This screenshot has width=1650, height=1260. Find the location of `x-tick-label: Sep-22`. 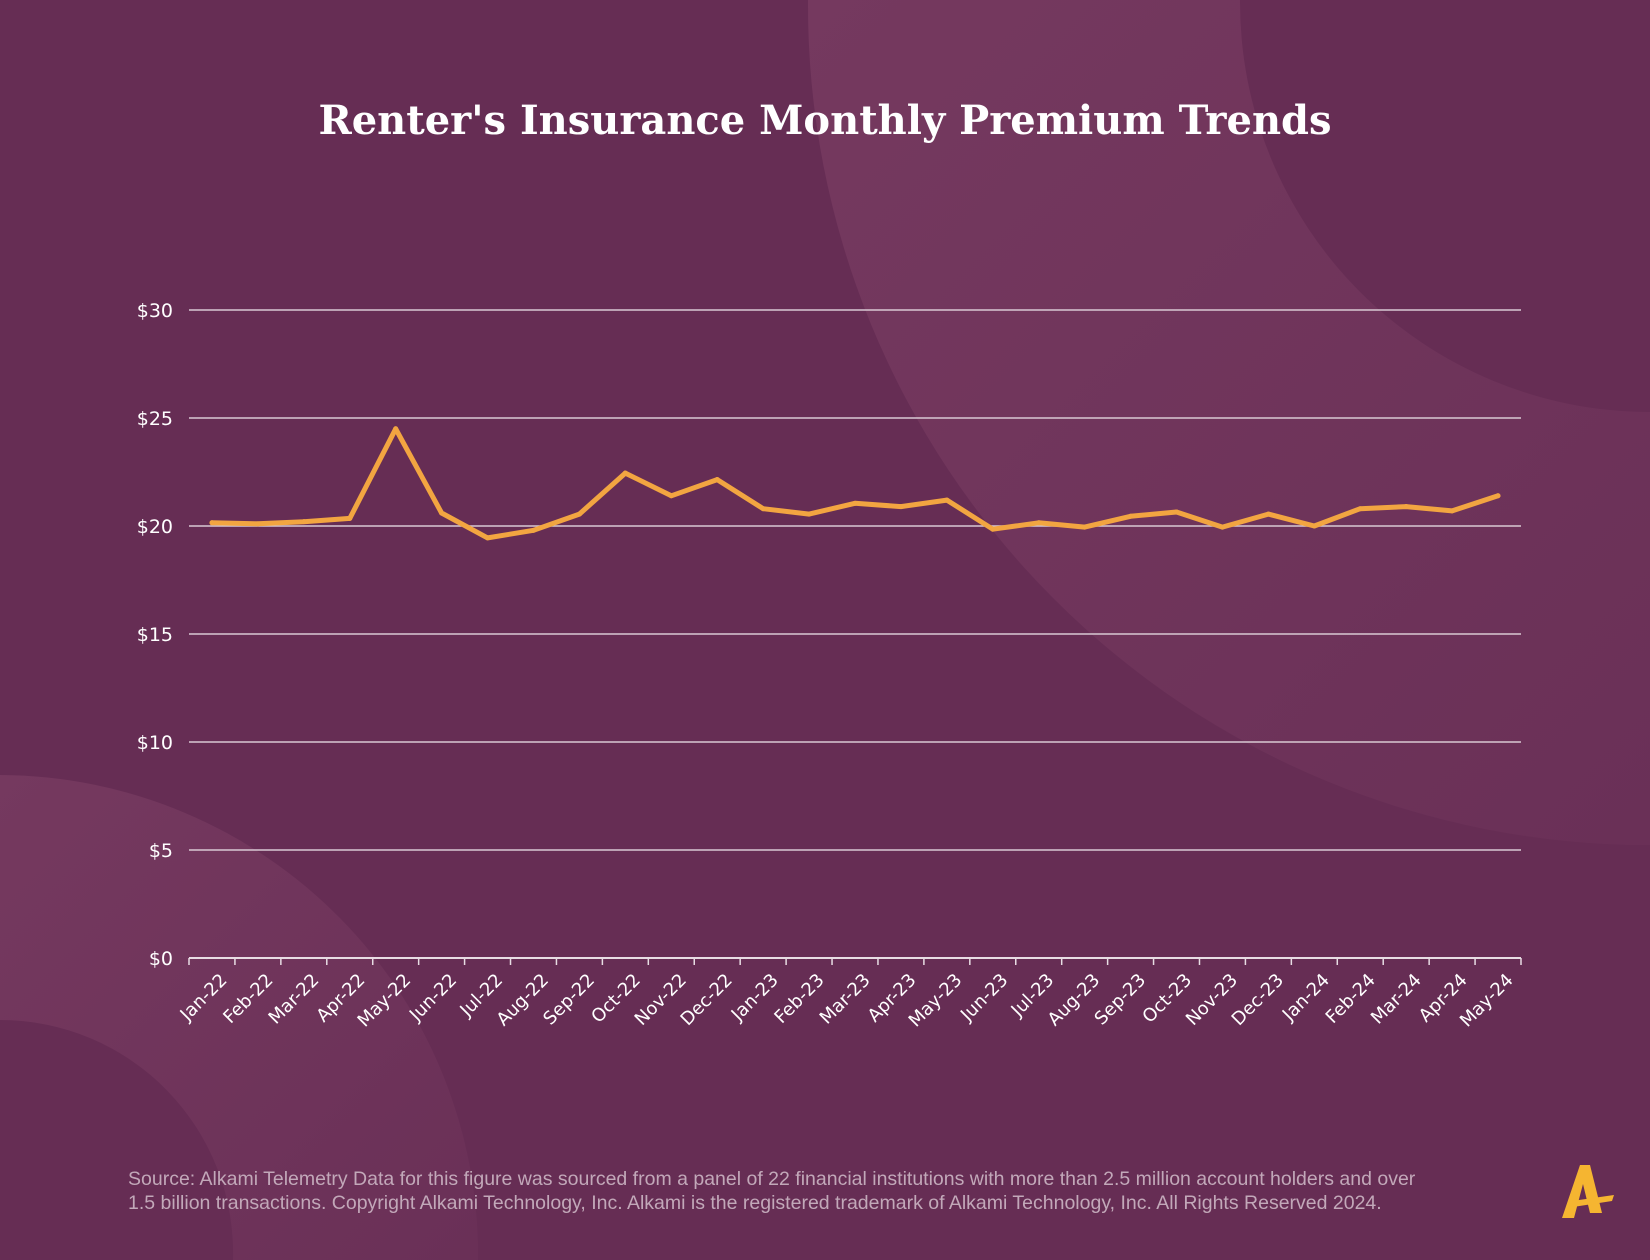

x-tick-label: Sep-22 is located at coordinates (569, 1000).